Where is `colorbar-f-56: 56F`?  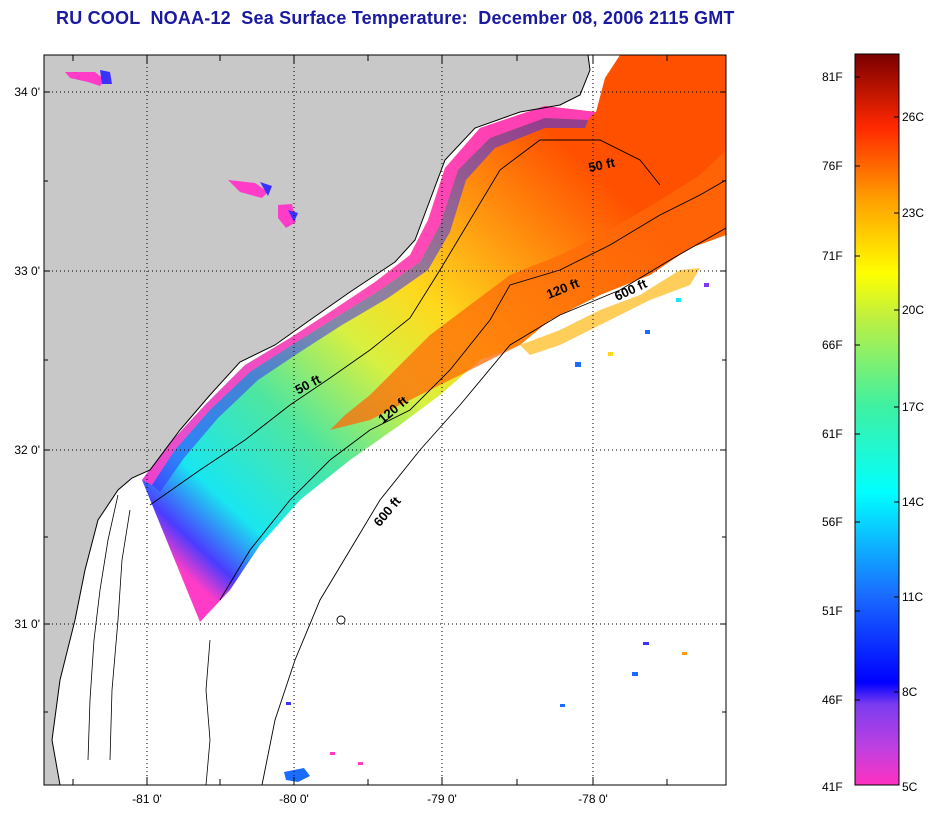 colorbar-f-56: 56F is located at coordinates (832, 522).